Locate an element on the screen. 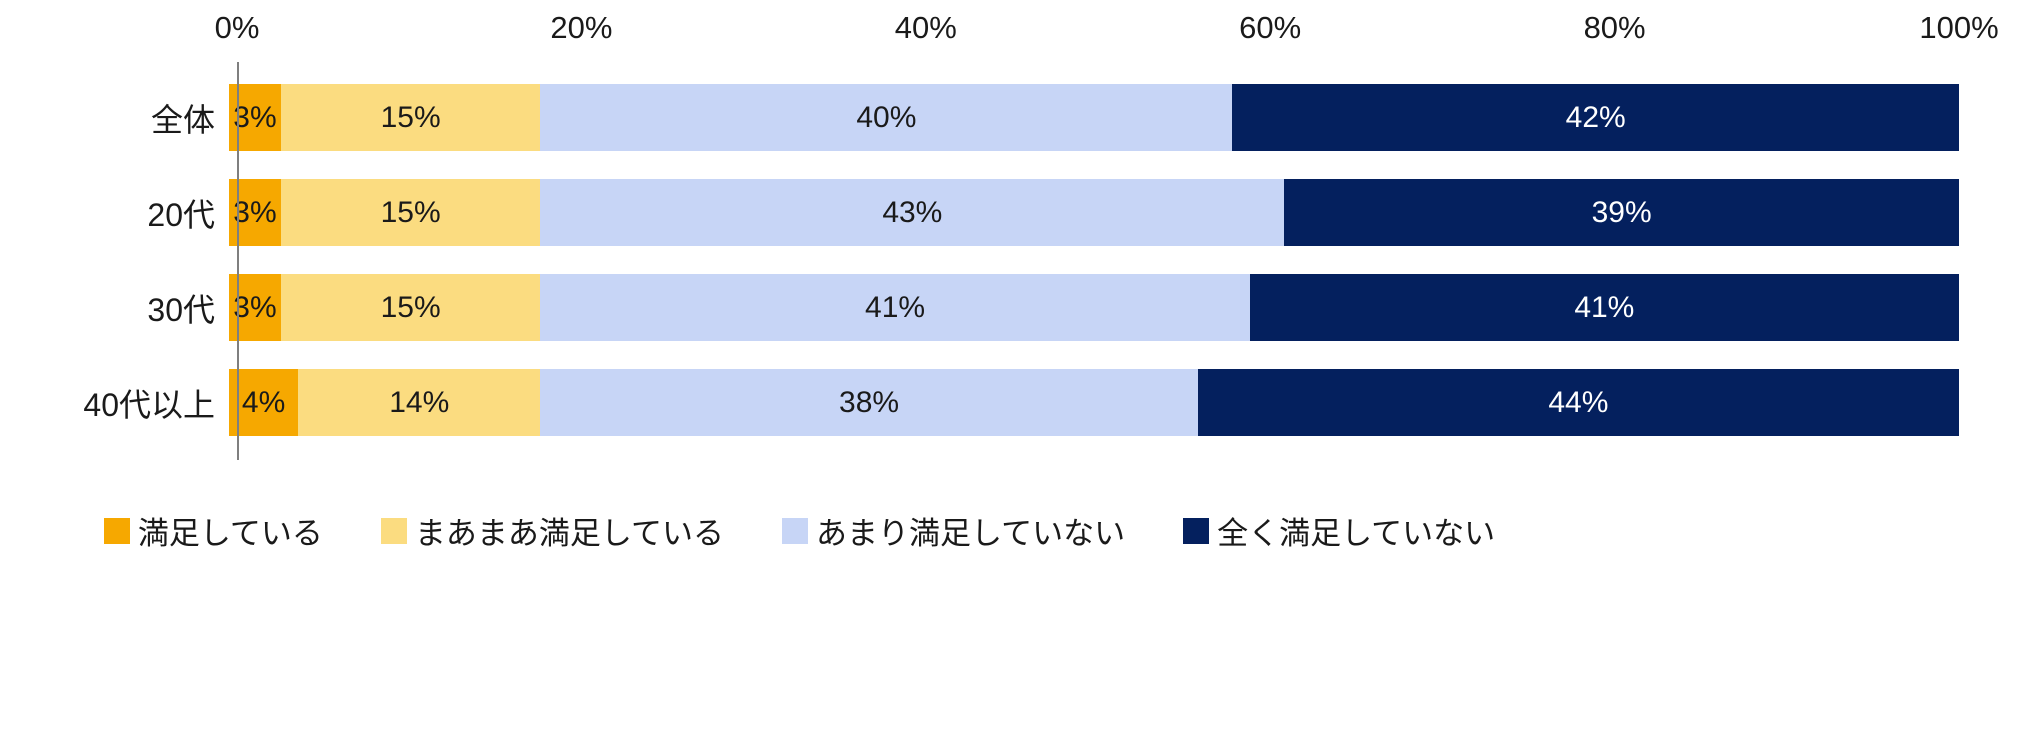 The height and width of the screenshot is (733, 2037). bar-track: 4% 14% 38% 44% is located at coordinates (1094, 402).